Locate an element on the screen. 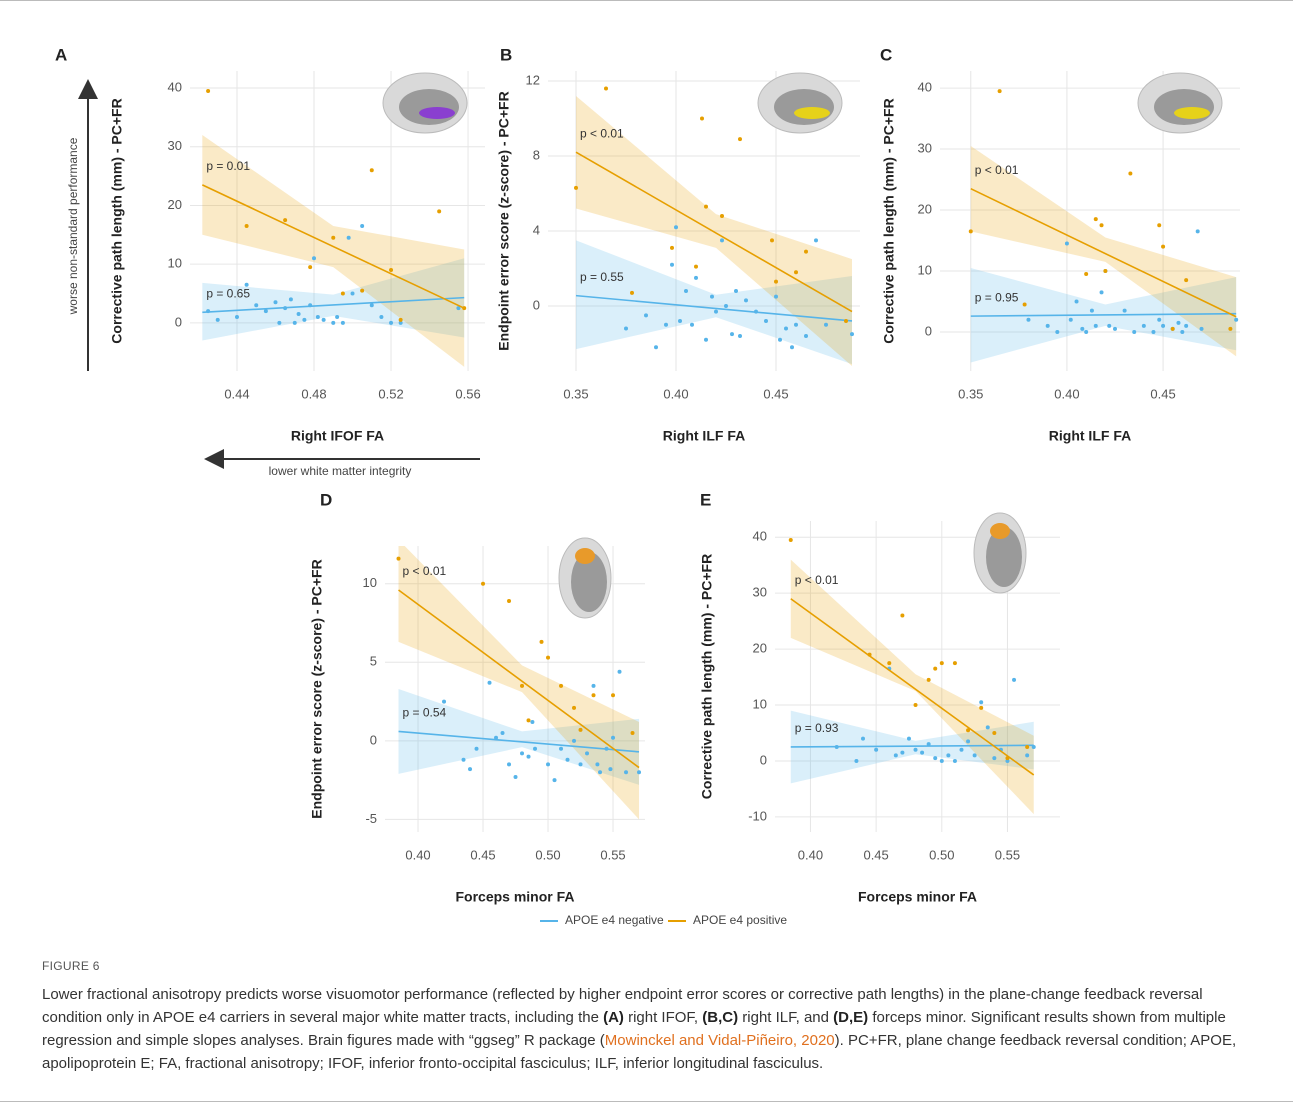 This screenshot has width=1293, height=1113. y-axis-title: Corrective path length (mm) - PC+FR is located at coordinates (117, 220).